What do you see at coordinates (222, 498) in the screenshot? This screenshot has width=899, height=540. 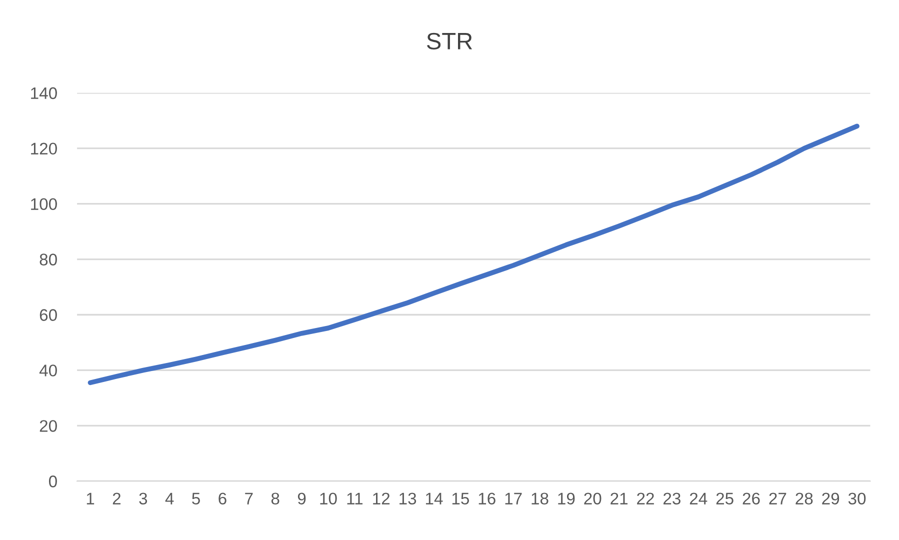 I see `x-tick-label: 6` at bounding box center [222, 498].